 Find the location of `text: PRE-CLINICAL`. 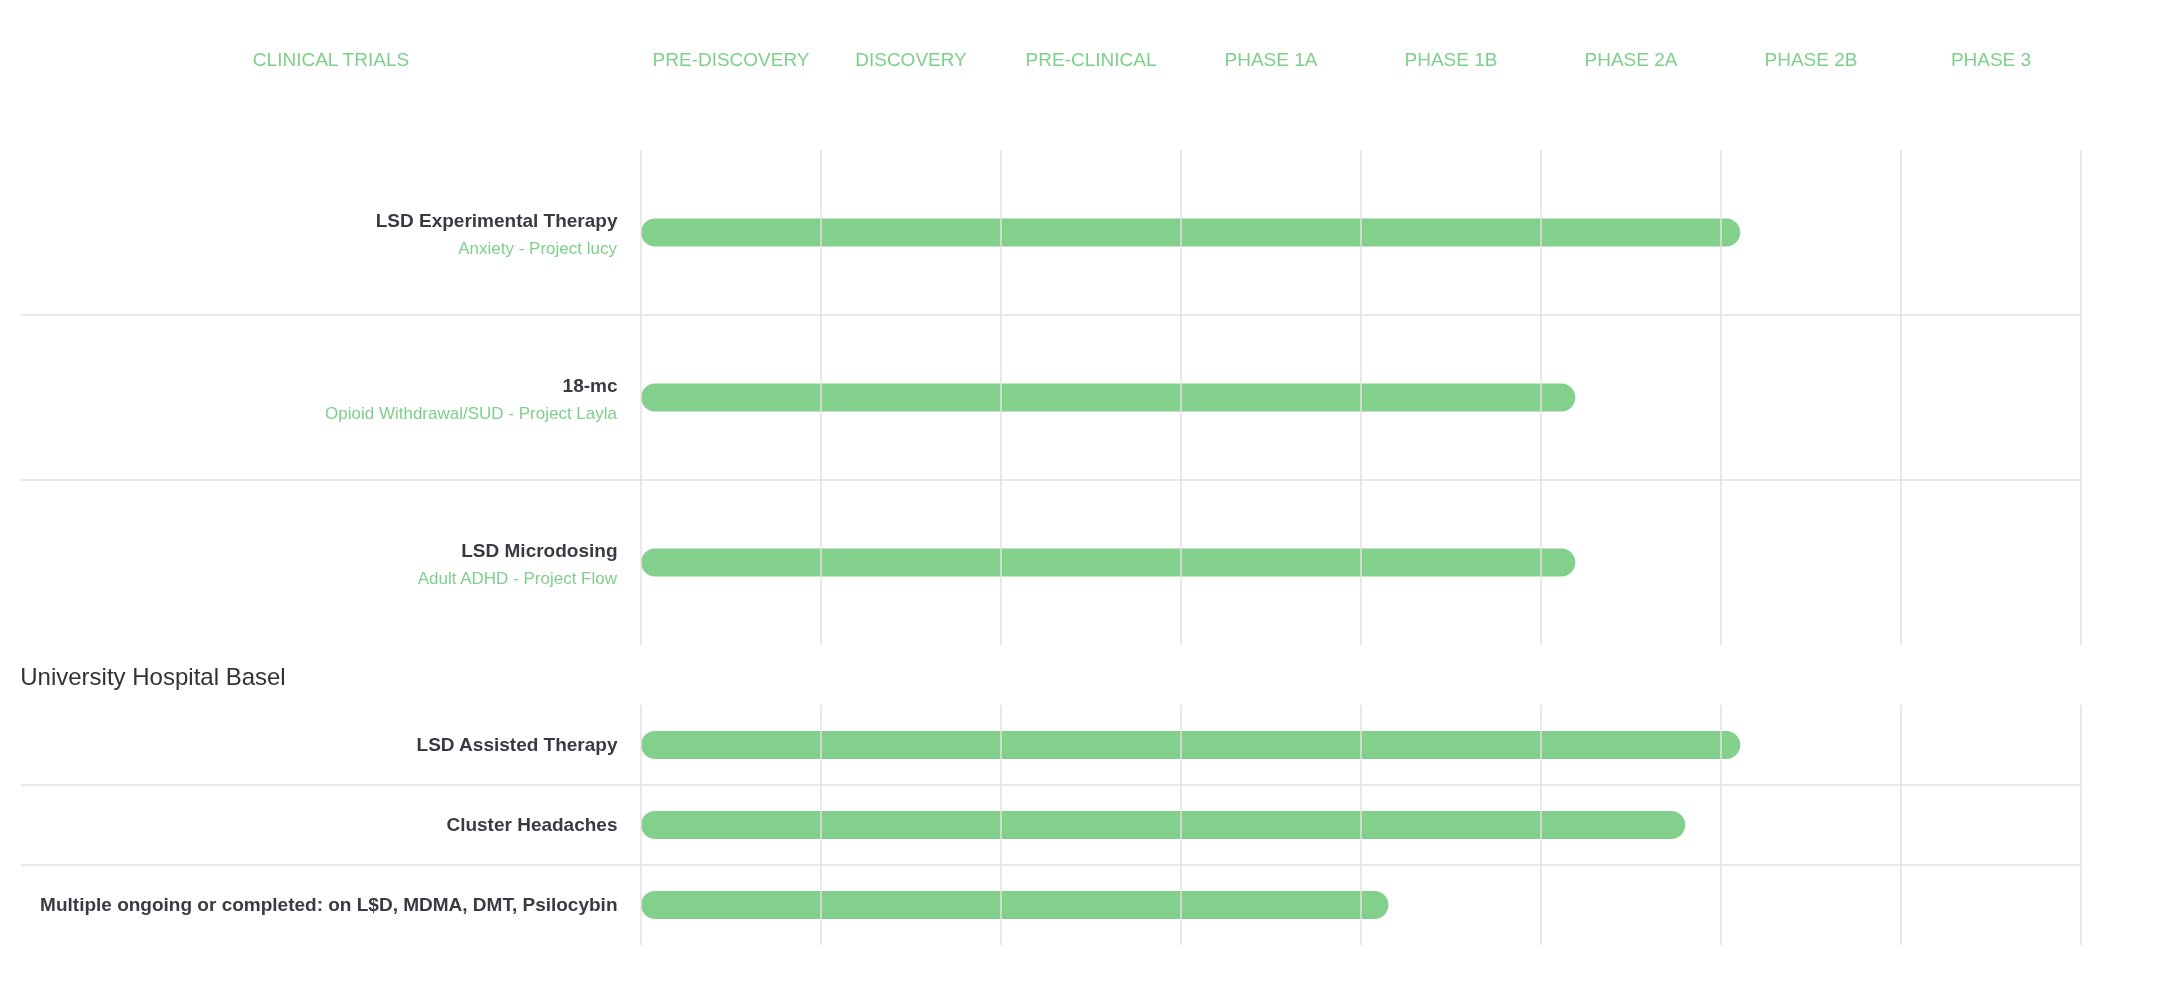

text: PRE-CLINICAL is located at coordinates (1091, 59).